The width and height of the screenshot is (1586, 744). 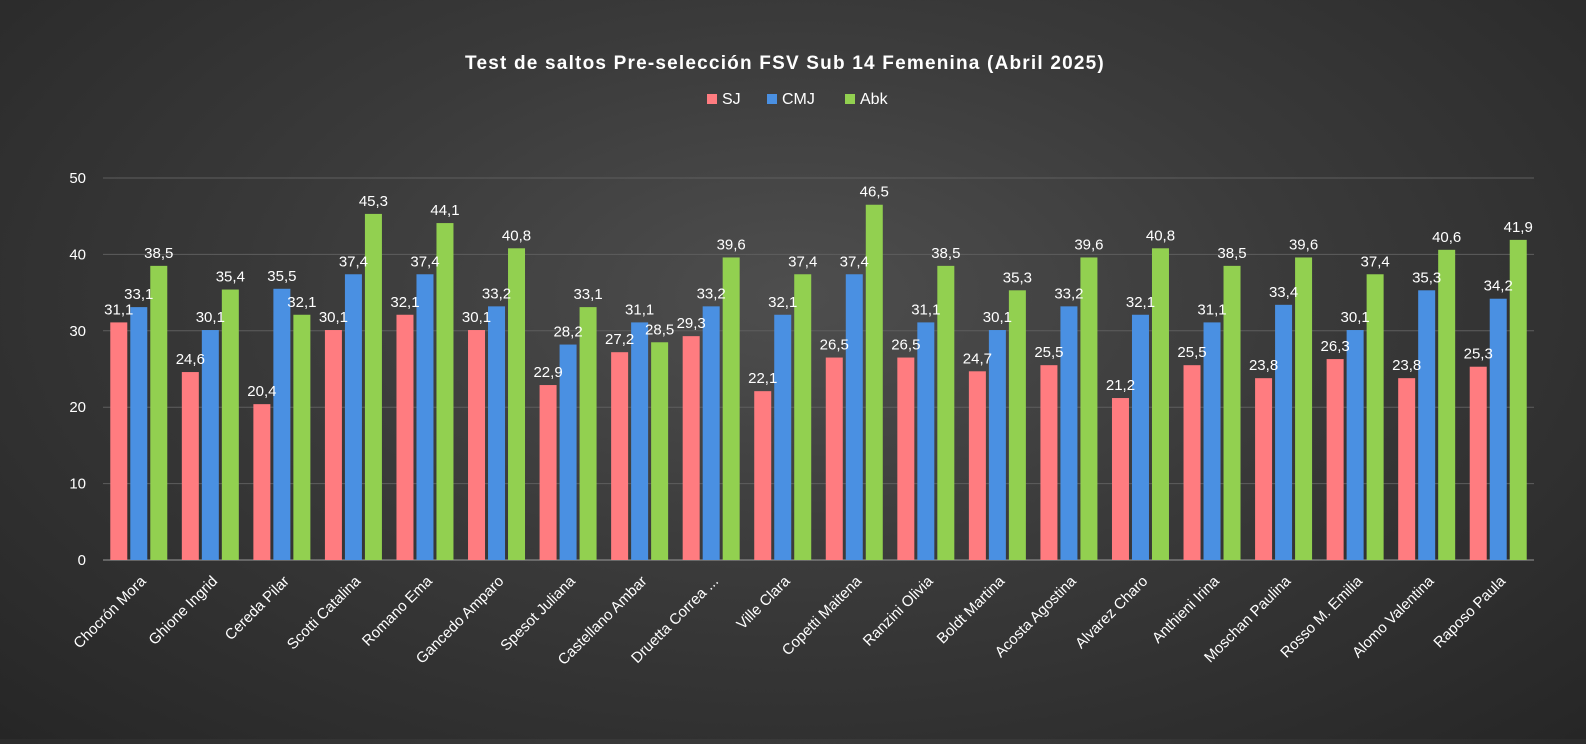 I want to click on data-label: 44,1, so click(x=444, y=210).